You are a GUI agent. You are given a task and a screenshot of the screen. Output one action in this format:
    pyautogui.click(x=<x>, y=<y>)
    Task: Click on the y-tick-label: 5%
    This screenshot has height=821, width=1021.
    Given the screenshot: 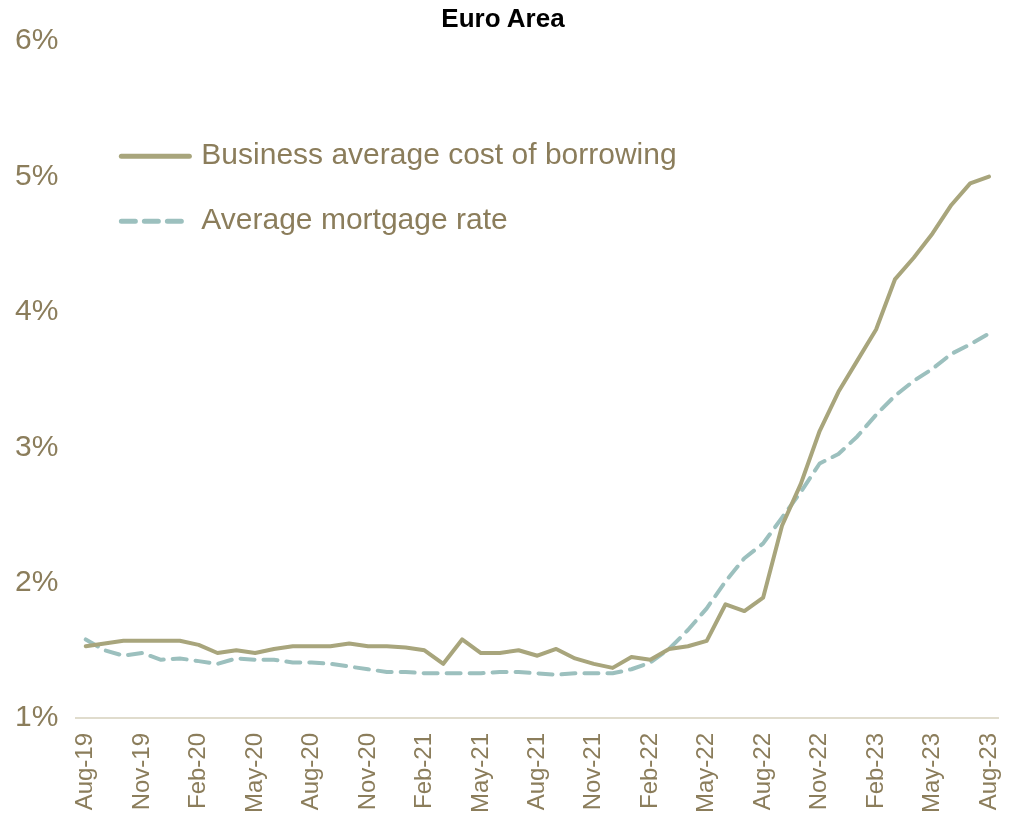 What is the action you would take?
    pyautogui.click(x=37, y=174)
    